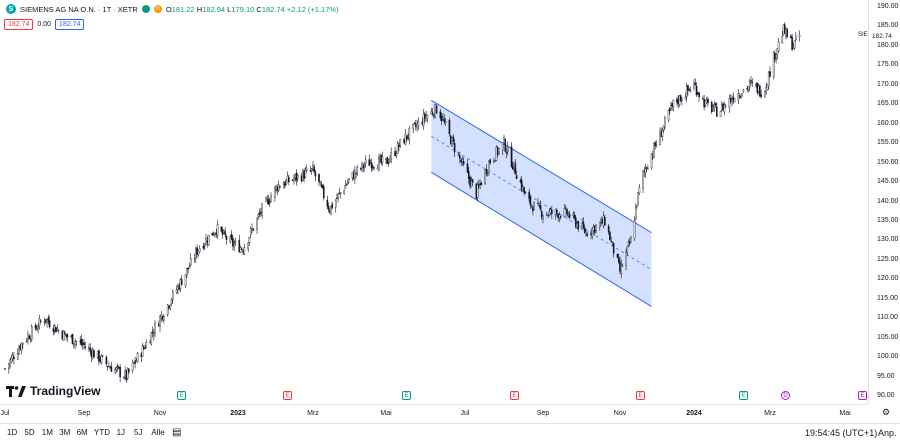 The height and width of the screenshot is (442, 900). What do you see at coordinates (888, 201) in the screenshot?
I see `price-tick-label: 140.00` at bounding box center [888, 201].